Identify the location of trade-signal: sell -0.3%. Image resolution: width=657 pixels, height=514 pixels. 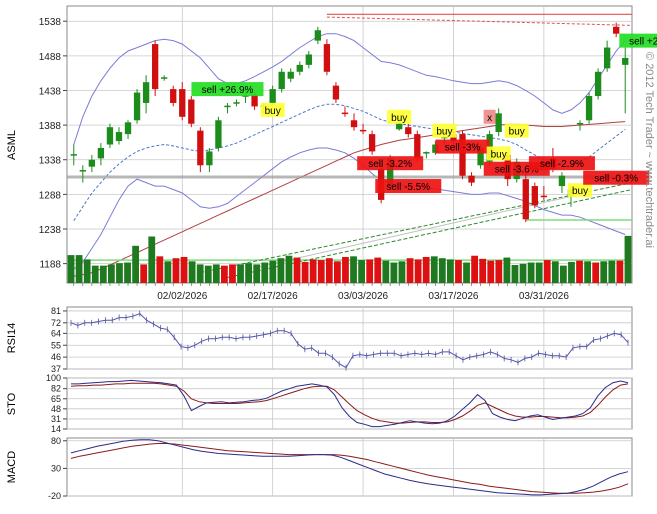
(616, 177).